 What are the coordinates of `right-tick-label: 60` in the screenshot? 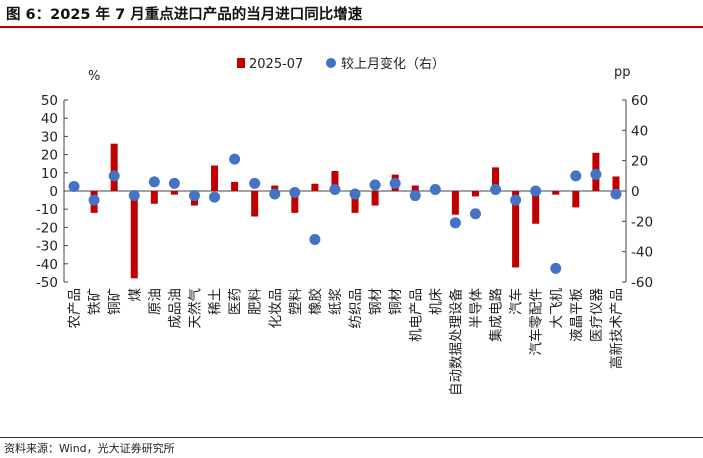 It's located at (639, 101).